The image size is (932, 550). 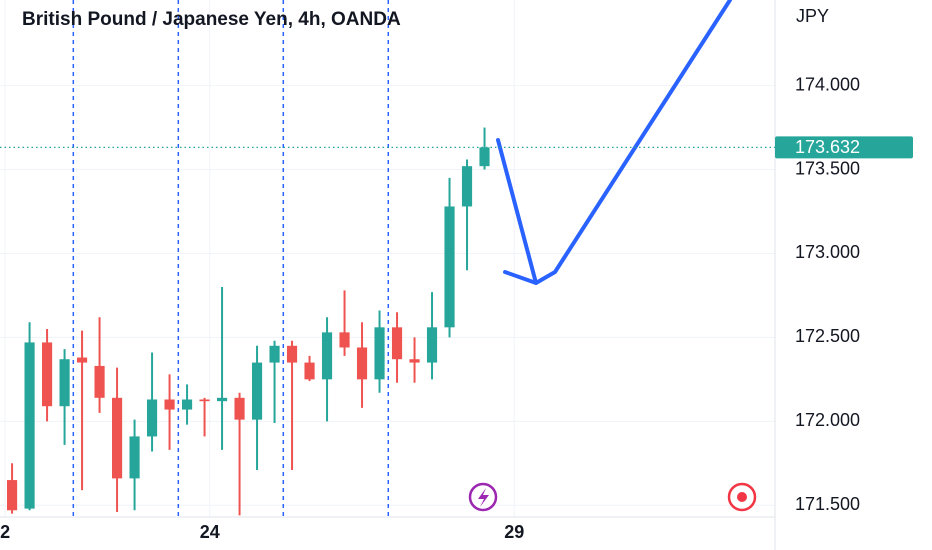 I want to click on x-tick-label: 24, so click(x=210, y=532).